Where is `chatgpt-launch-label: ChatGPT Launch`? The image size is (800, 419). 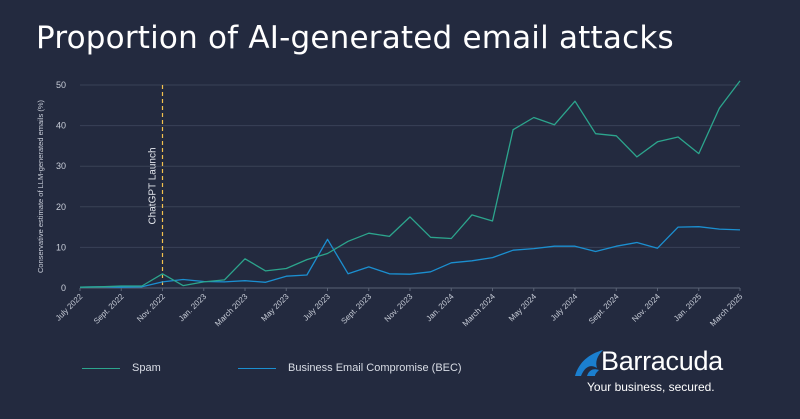 chatgpt-launch-label: ChatGPT Launch is located at coordinates (153, 185).